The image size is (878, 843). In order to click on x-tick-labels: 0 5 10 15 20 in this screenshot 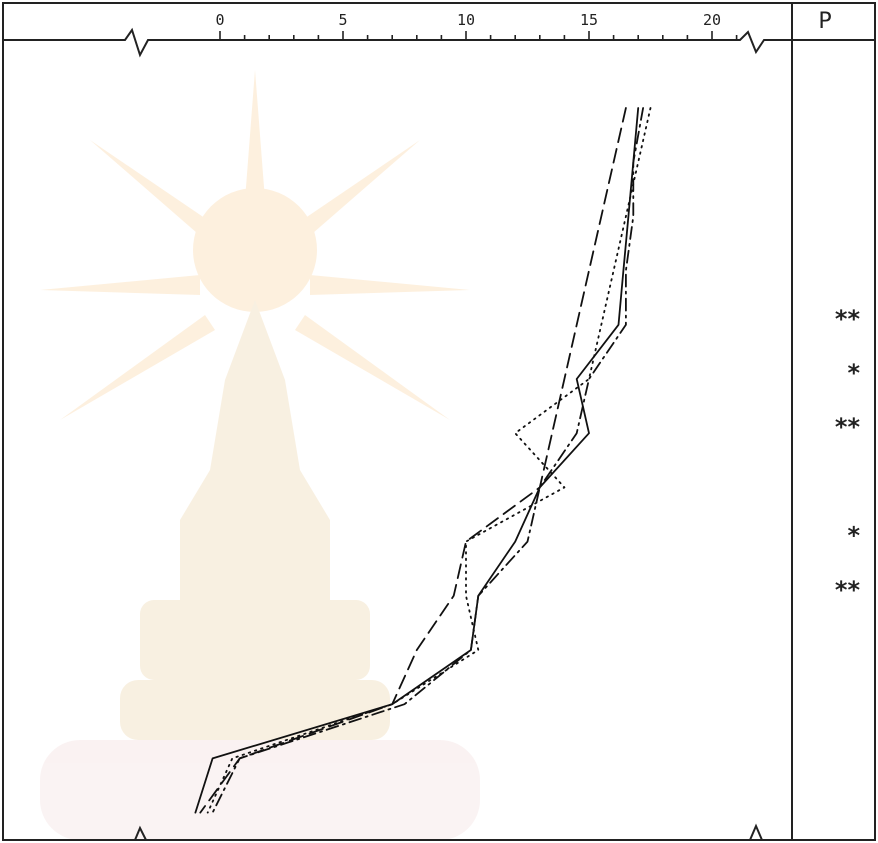, I will do `click(468, 20)`.